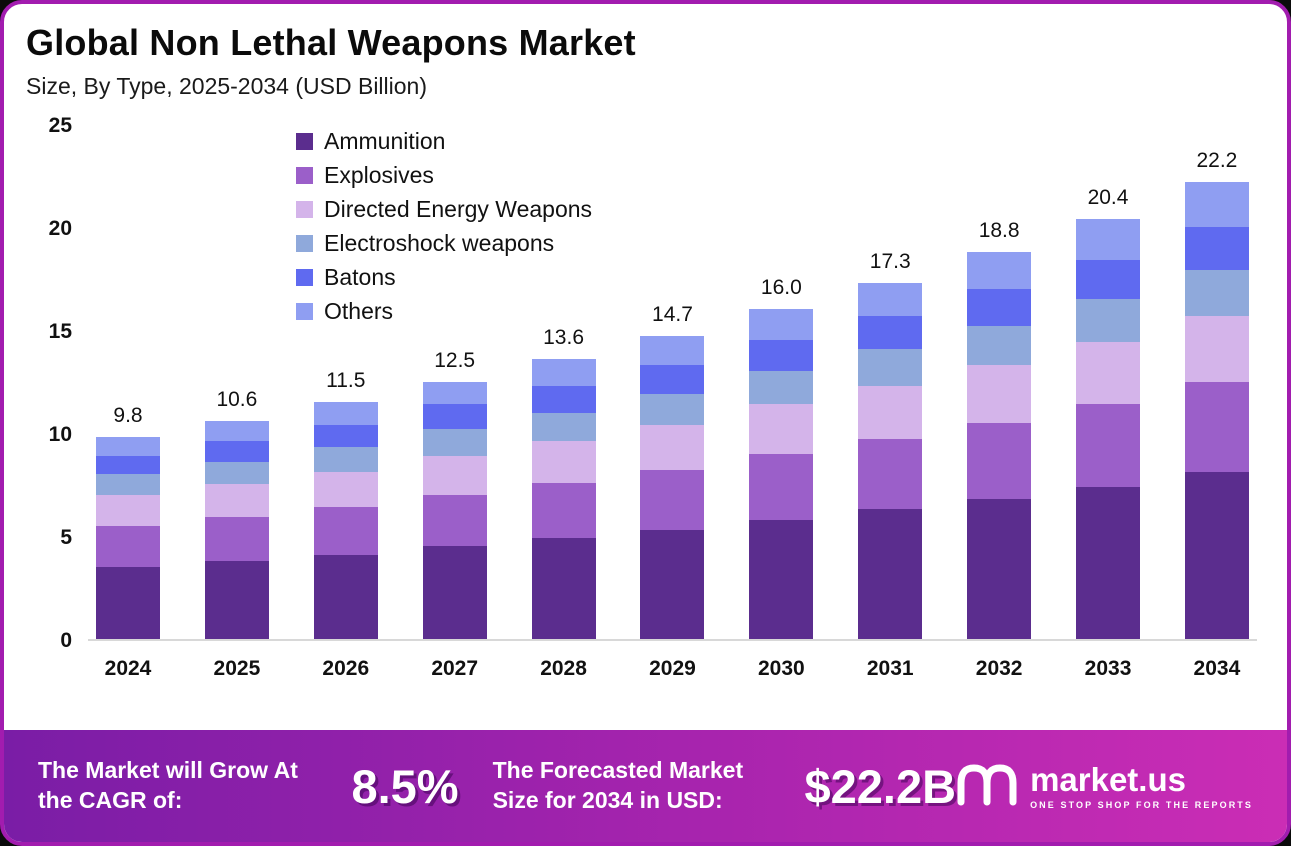  I want to click on stacked-bar-2033, so click(1108, 428).